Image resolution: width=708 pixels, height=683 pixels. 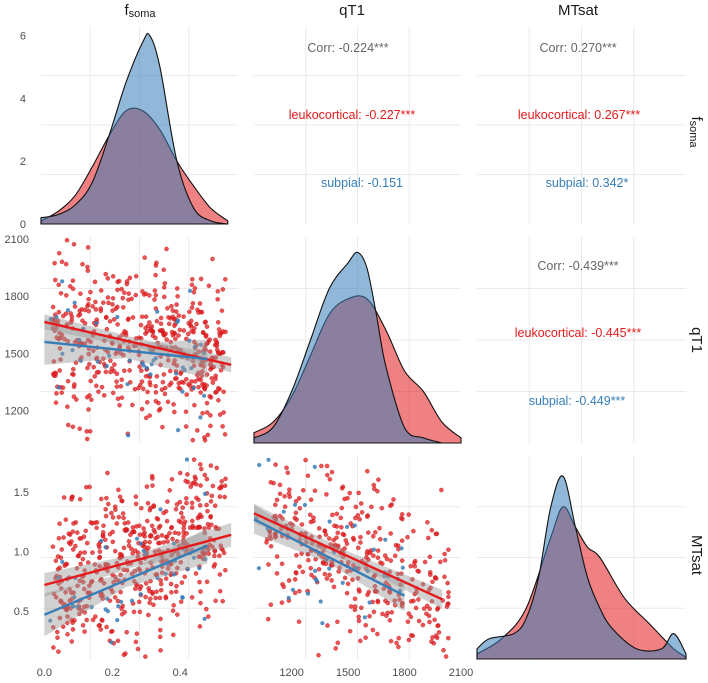 What do you see at coordinates (348, 673) in the screenshot?
I see `x-tick-label: 1500` at bounding box center [348, 673].